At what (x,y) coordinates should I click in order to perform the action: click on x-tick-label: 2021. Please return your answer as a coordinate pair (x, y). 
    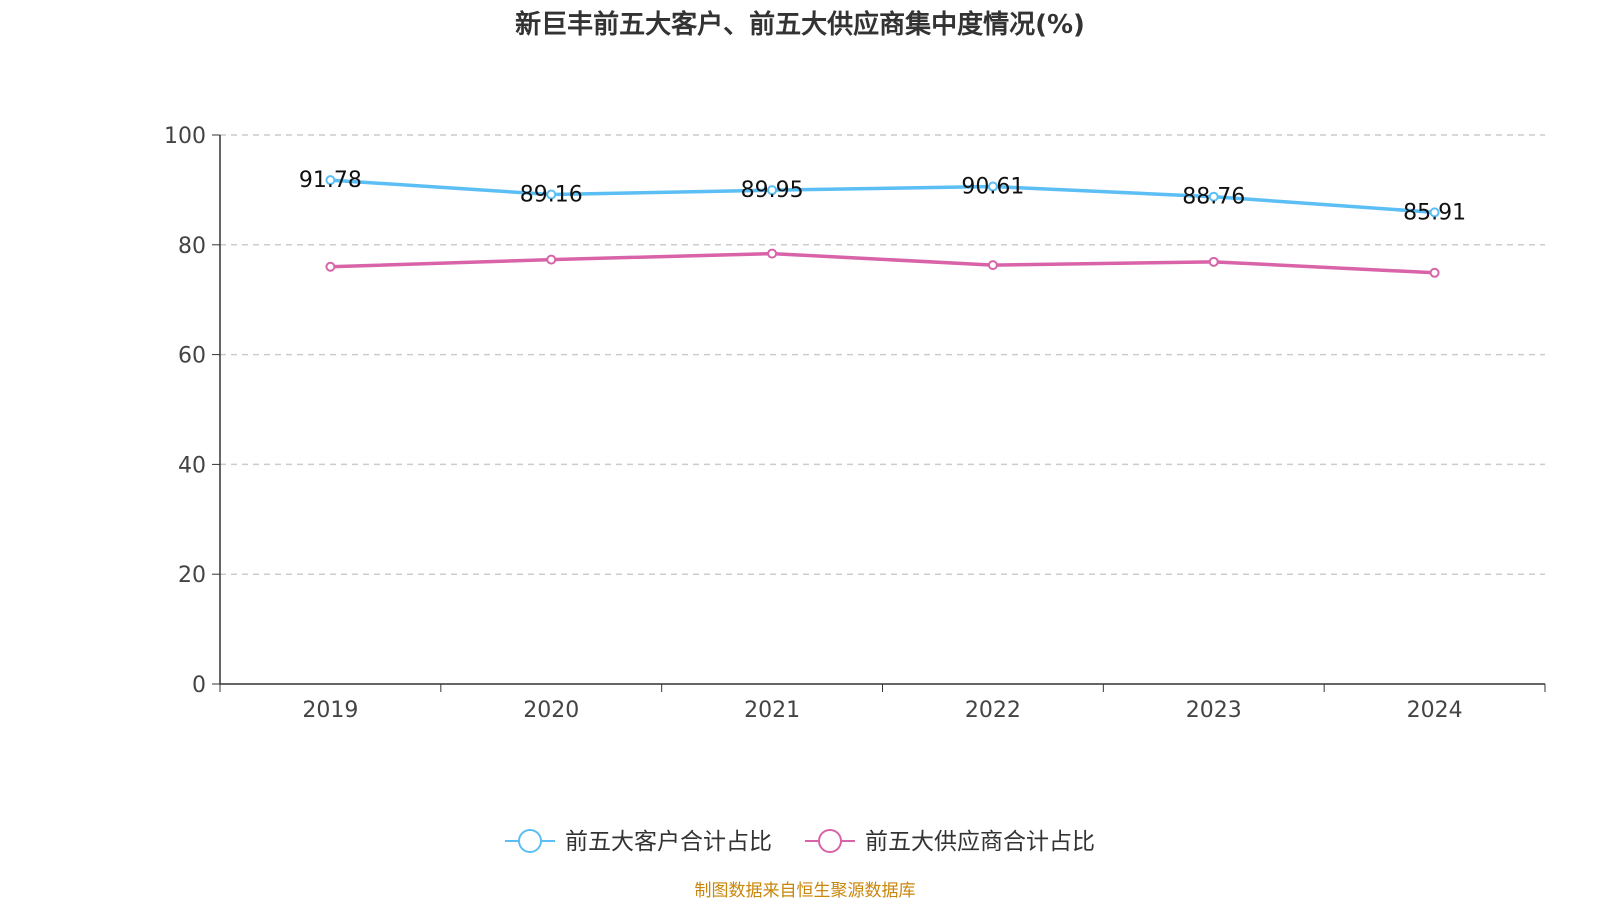
    Looking at the image, I should click on (772, 710).